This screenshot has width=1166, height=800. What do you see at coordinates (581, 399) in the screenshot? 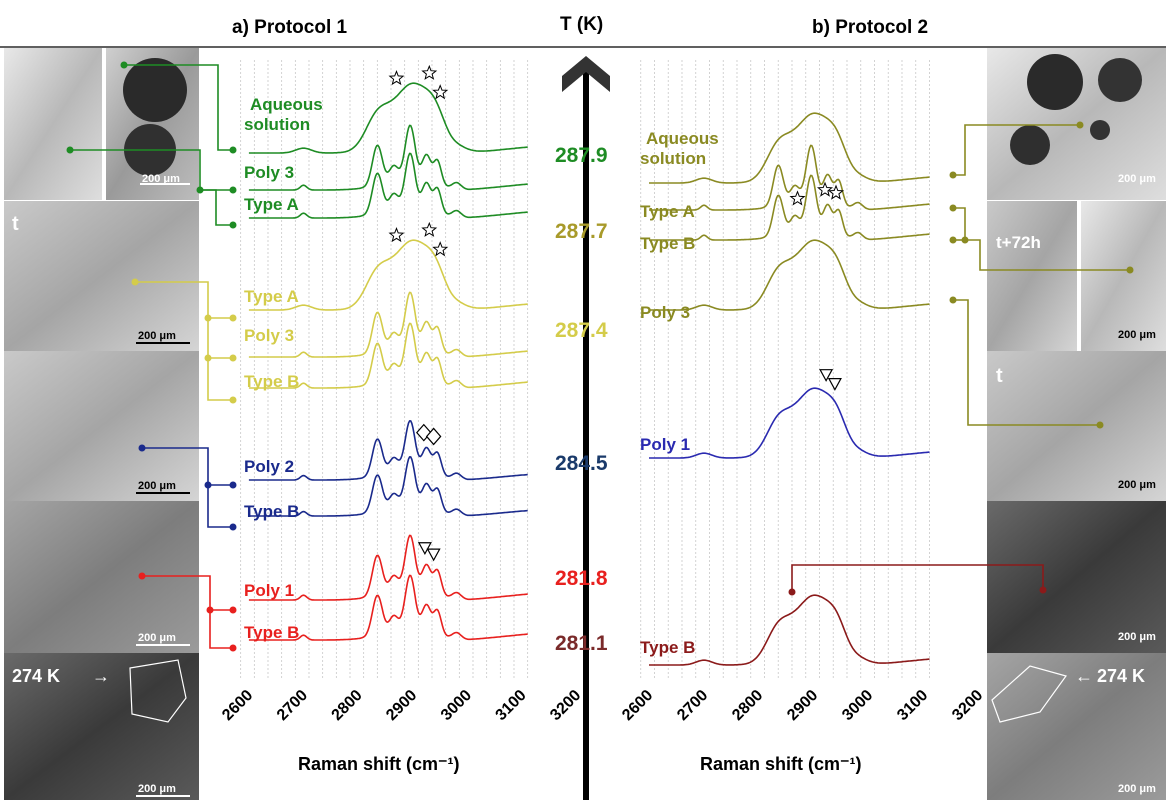
I see `temperature-labels: 287.9287.7287.4284.5281.8281.1` at bounding box center [581, 399].